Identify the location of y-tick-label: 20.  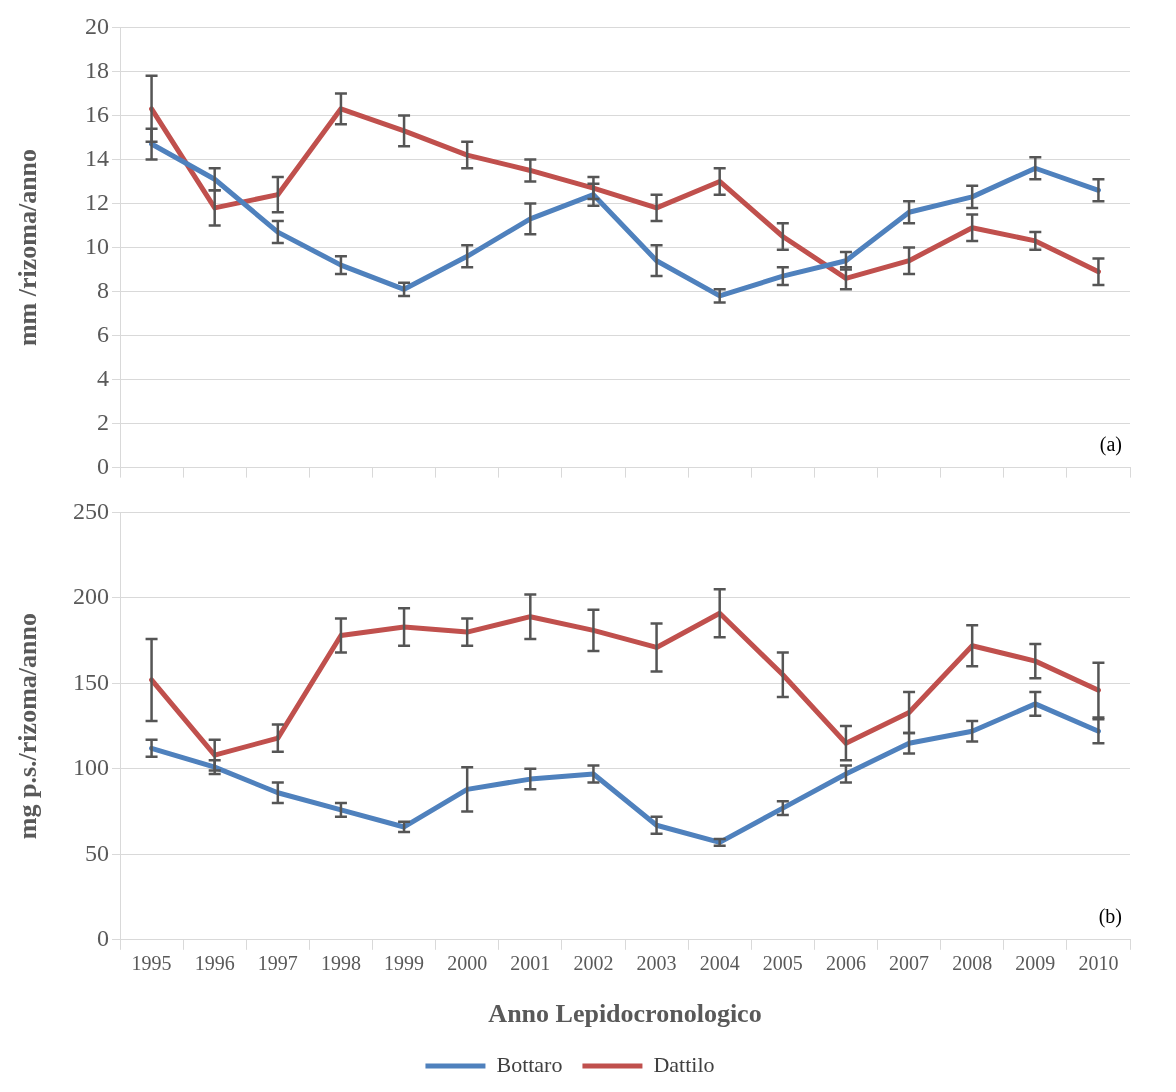
(97, 25).